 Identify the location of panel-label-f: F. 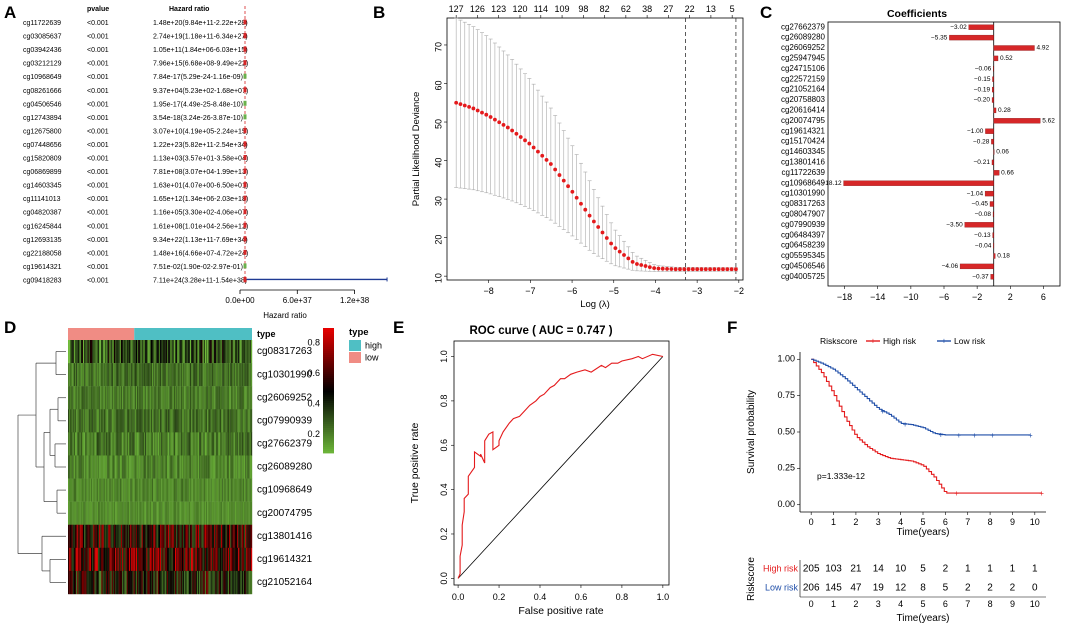
(732, 327).